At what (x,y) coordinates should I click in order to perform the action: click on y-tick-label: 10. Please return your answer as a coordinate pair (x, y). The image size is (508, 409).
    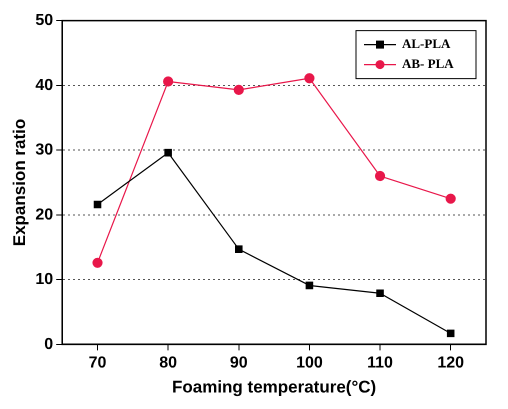
    Looking at the image, I should click on (44, 279).